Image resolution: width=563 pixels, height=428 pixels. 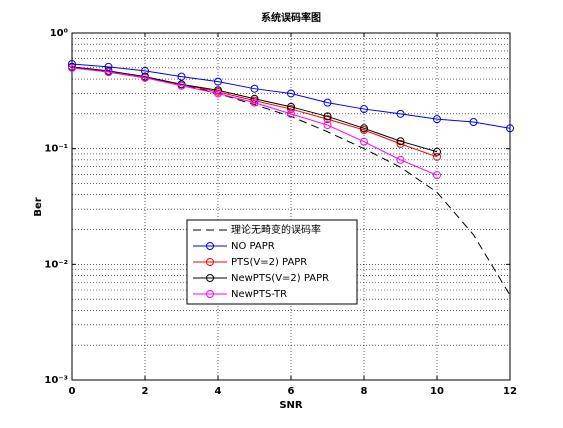 What do you see at coordinates (510, 391) in the screenshot?
I see `x-tick-label: 12` at bounding box center [510, 391].